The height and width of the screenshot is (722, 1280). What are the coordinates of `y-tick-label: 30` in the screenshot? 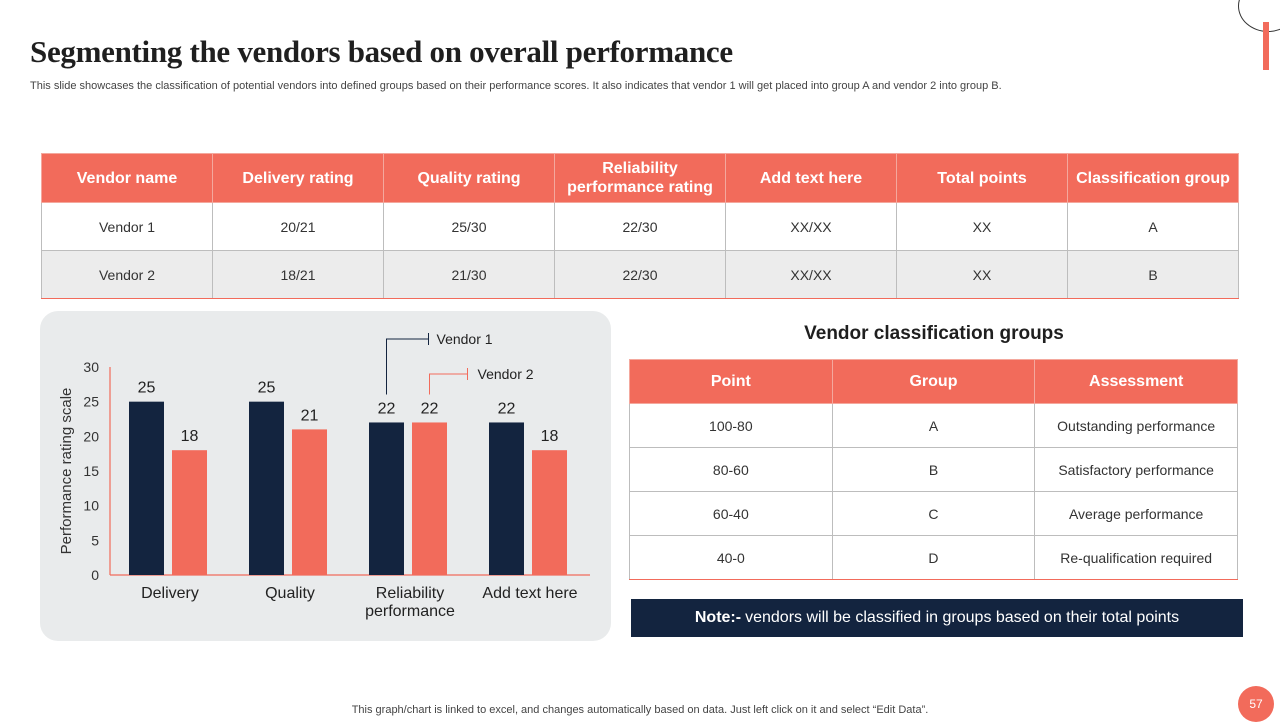 It's located at (91, 367).